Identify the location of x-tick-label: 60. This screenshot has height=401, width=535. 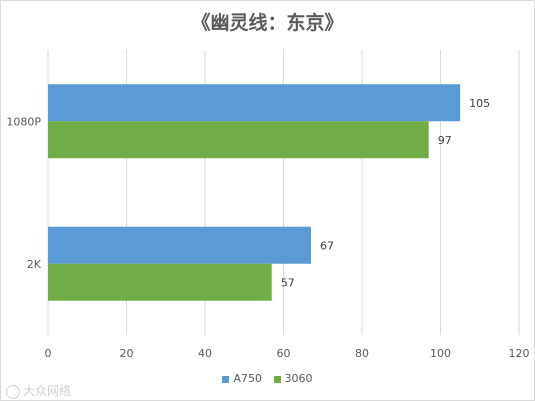
(284, 353).